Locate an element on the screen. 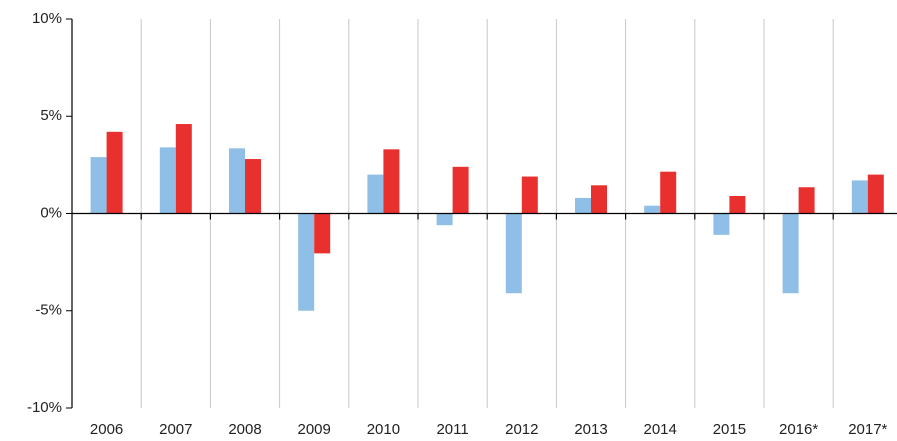 This screenshot has height=441, width=897. x-tick-label: 2017* is located at coordinates (867, 429).